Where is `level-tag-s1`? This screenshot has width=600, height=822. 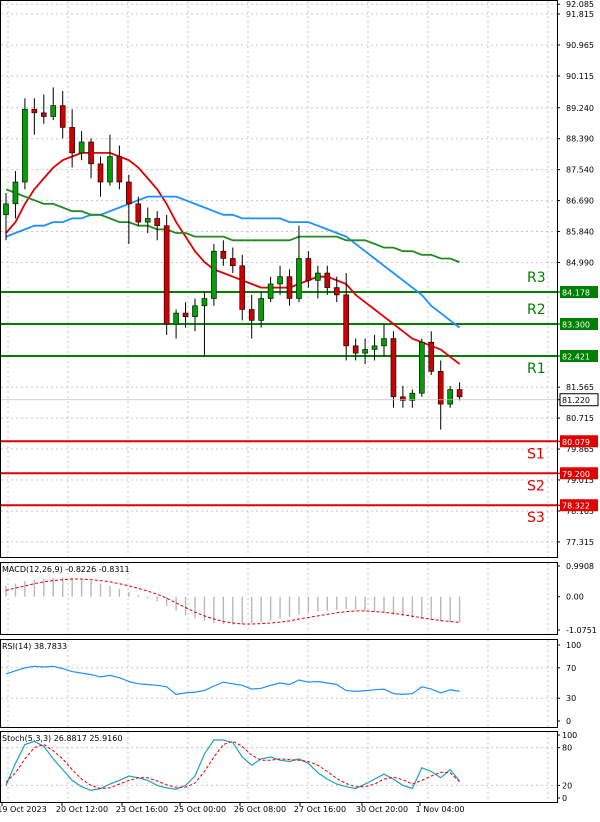
level-tag-s1 is located at coordinates (579, 441).